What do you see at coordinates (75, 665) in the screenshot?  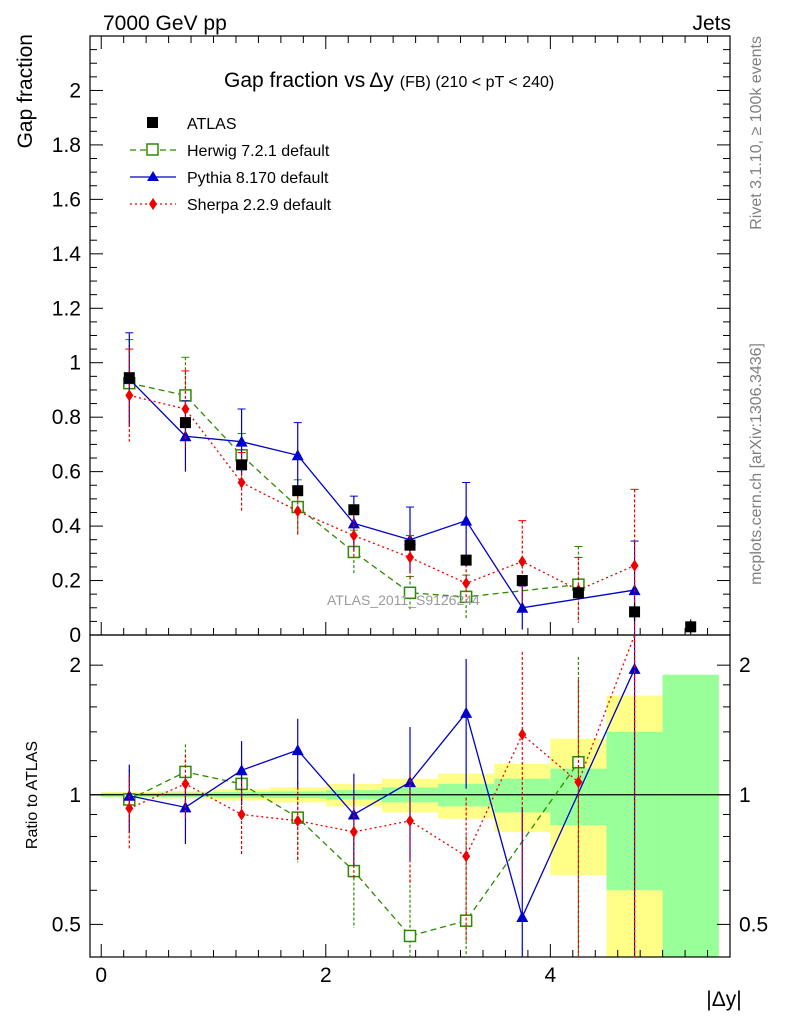 I see `ratio-tick-label-left: 2` at bounding box center [75, 665].